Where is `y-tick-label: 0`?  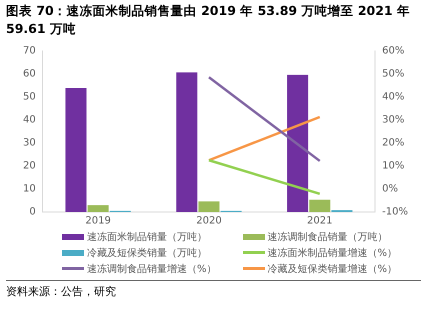 y-tick-label: 0 is located at coordinates (32, 212).